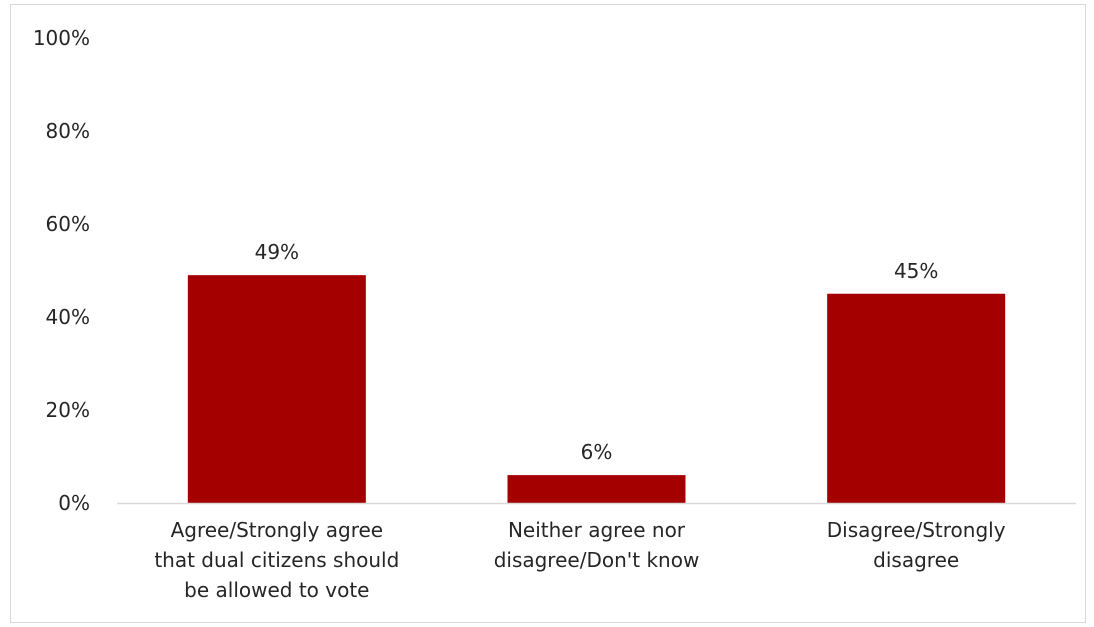  I want to click on y-tick-label: 100%, so click(61, 38).